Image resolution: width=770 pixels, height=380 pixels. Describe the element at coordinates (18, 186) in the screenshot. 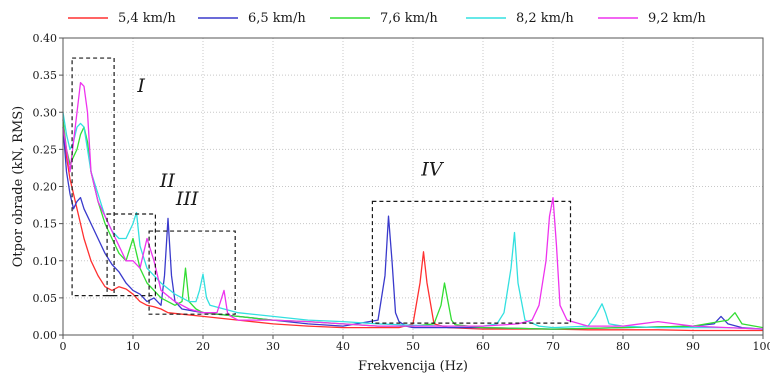

I see `y-axis-label: Otpor obrade (kN, RMS)` at that location.